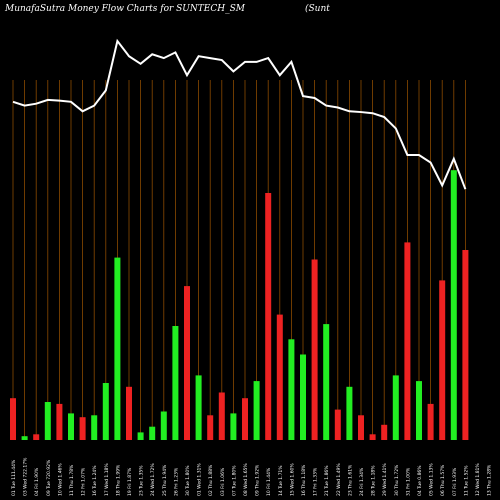 The width and height of the screenshot is (500, 500). Describe the element at coordinates (26, 476) in the screenshot. I see `x-tick-label: 03 Wed 722.17%` at that location.